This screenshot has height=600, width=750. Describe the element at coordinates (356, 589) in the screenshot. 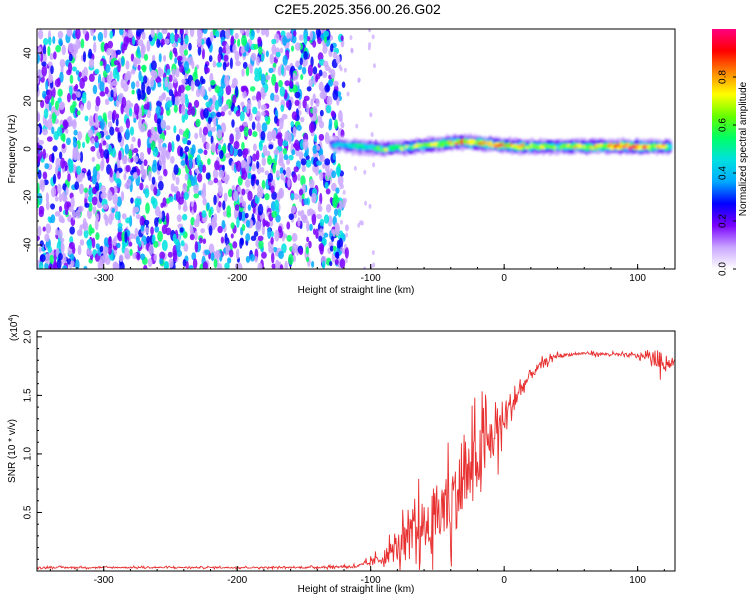

I see `snr-x-label: Height of straight line (km)` at that location.